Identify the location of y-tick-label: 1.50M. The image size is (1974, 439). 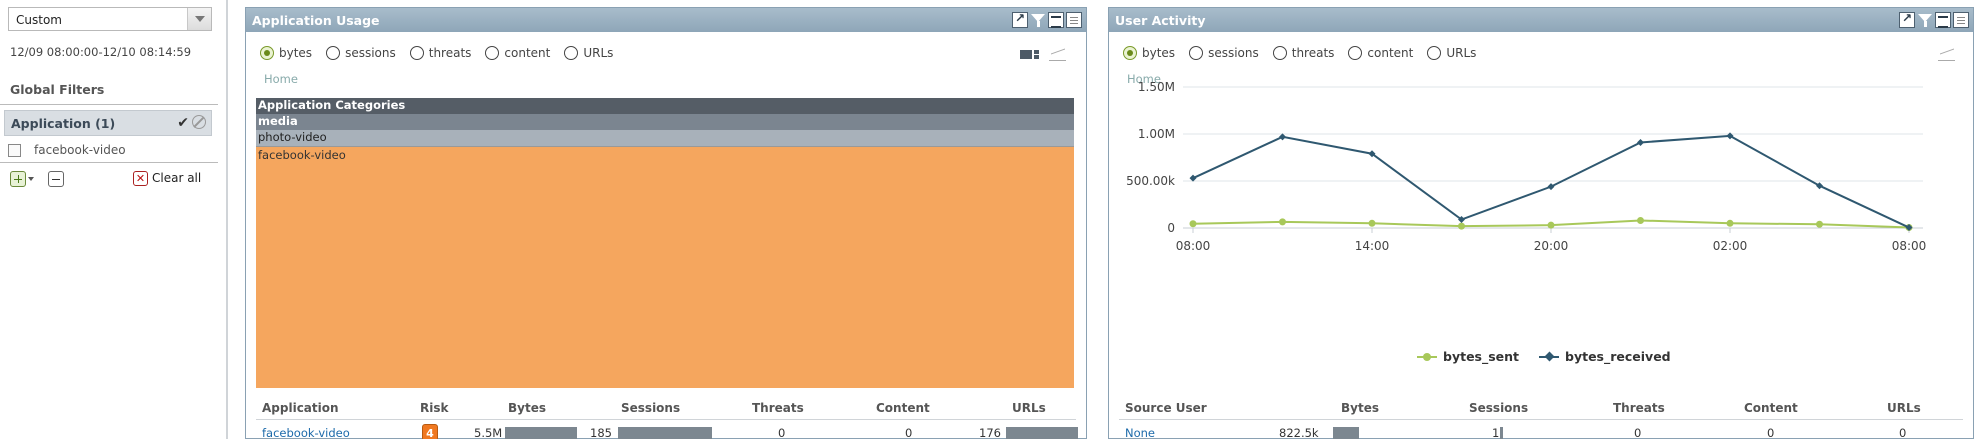
(1156, 87).